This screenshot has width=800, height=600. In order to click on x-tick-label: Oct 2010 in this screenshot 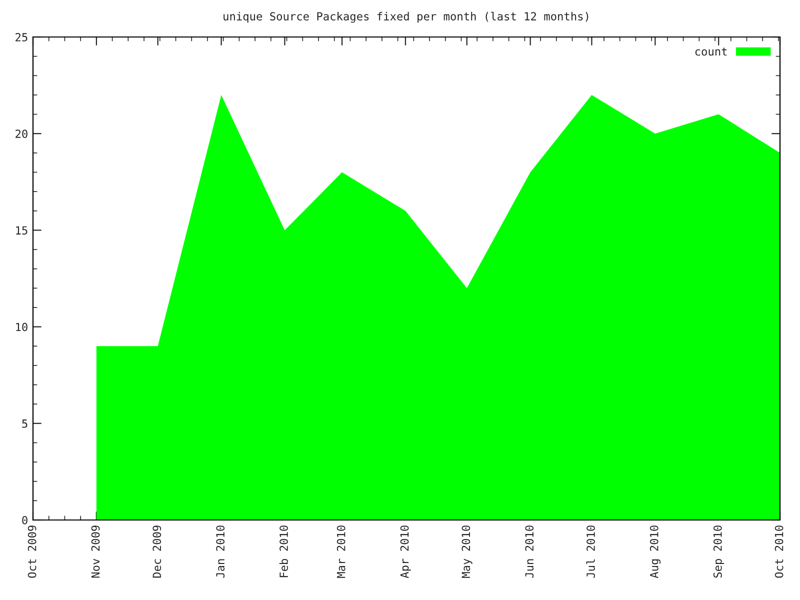, I will do `click(779, 552)`.